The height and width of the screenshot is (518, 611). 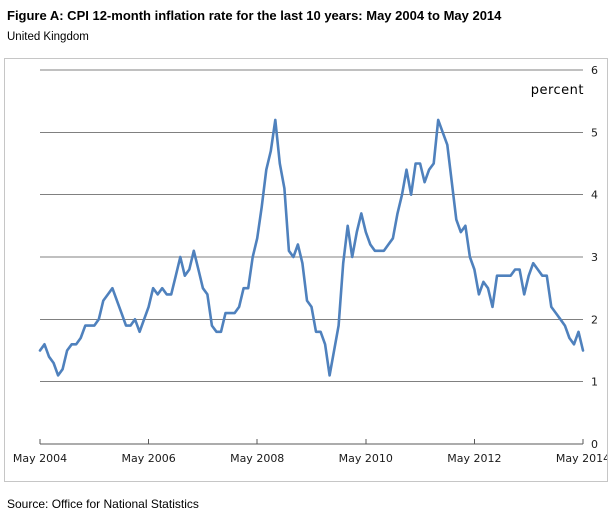 What do you see at coordinates (474, 458) in the screenshot?
I see `x-axis-label: May 2012` at bounding box center [474, 458].